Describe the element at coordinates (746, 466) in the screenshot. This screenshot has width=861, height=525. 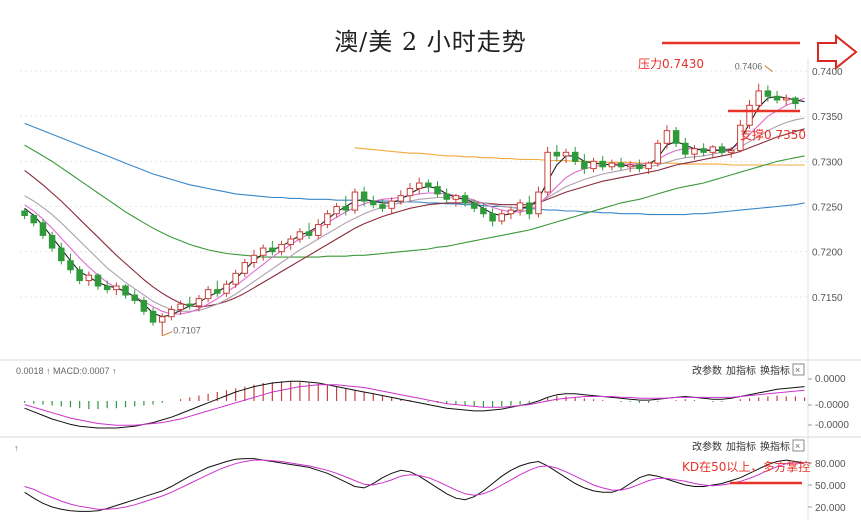
I see `kd-annotation: KD在50以上，多方掌控` at that location.